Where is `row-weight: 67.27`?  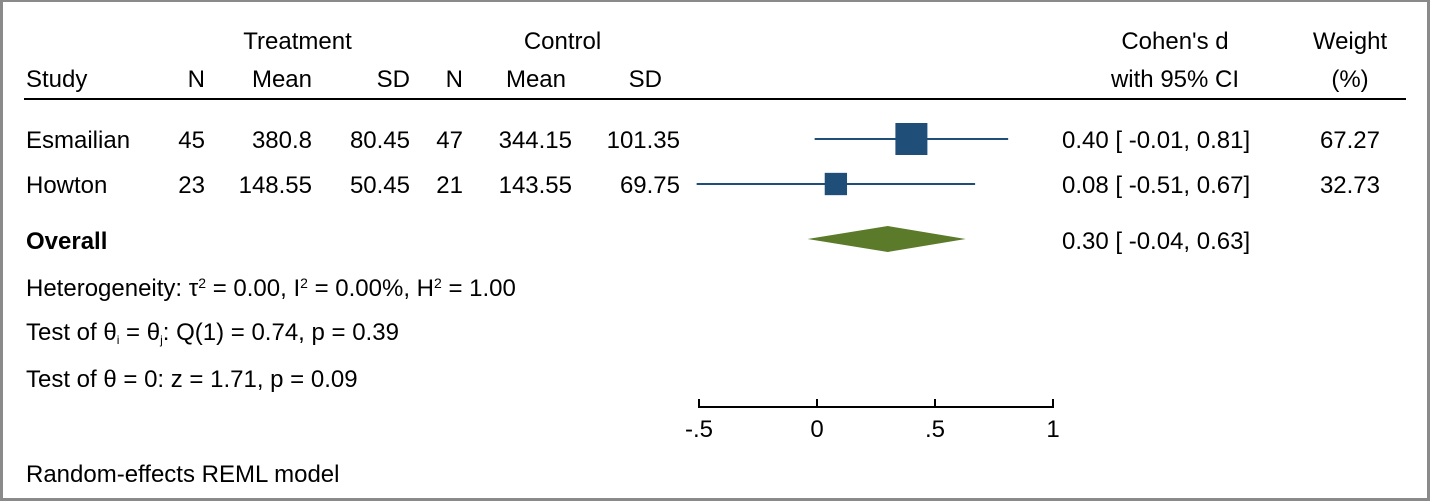
row-weight: 67.27 is located at coordinates (1349, 140).